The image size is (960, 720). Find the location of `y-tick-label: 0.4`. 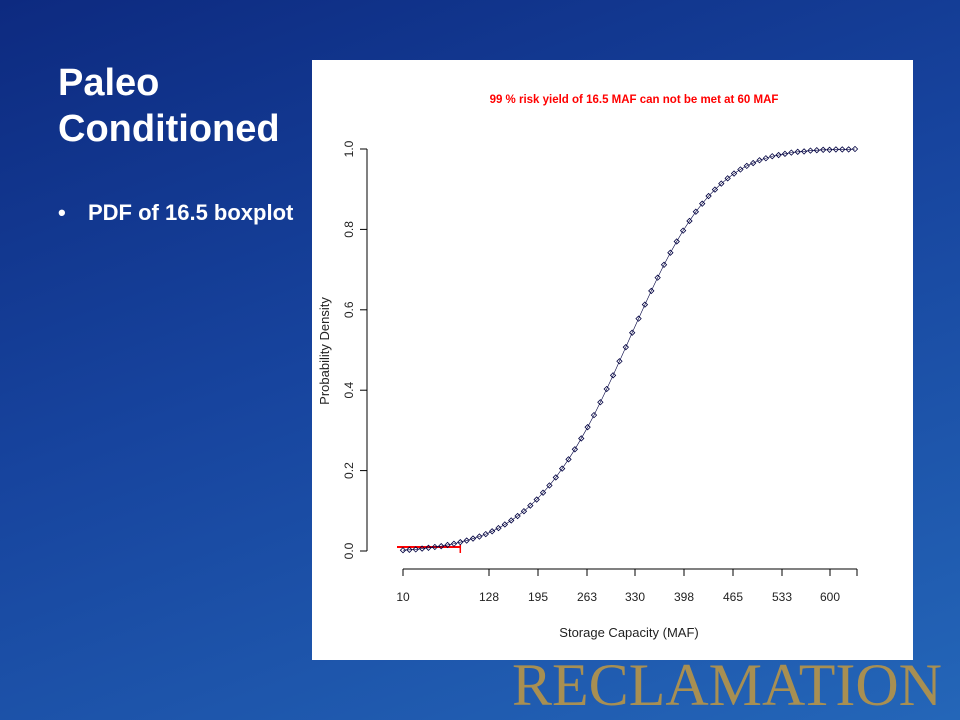

y-tick-label: 0.4 is located at coordinates (349, 390).